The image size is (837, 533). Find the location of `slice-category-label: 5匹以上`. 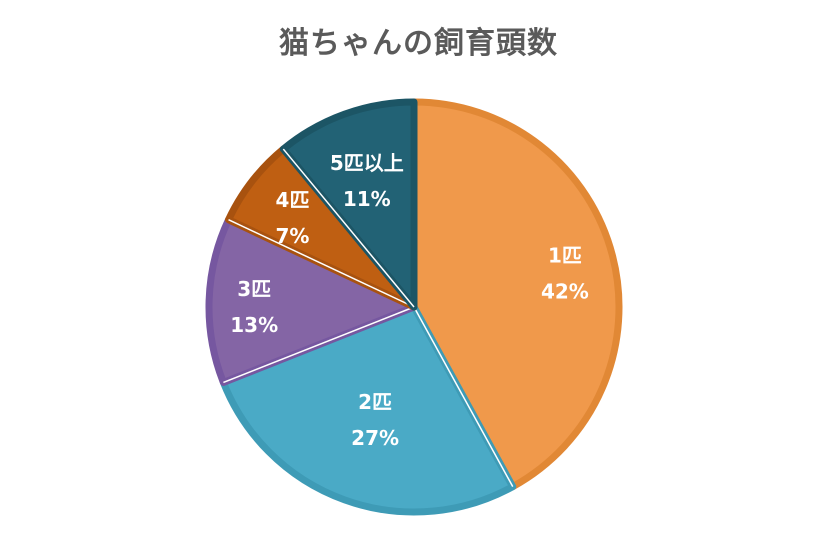

slice-category-label: 5匹以上 is located at coordinates (367, 163).